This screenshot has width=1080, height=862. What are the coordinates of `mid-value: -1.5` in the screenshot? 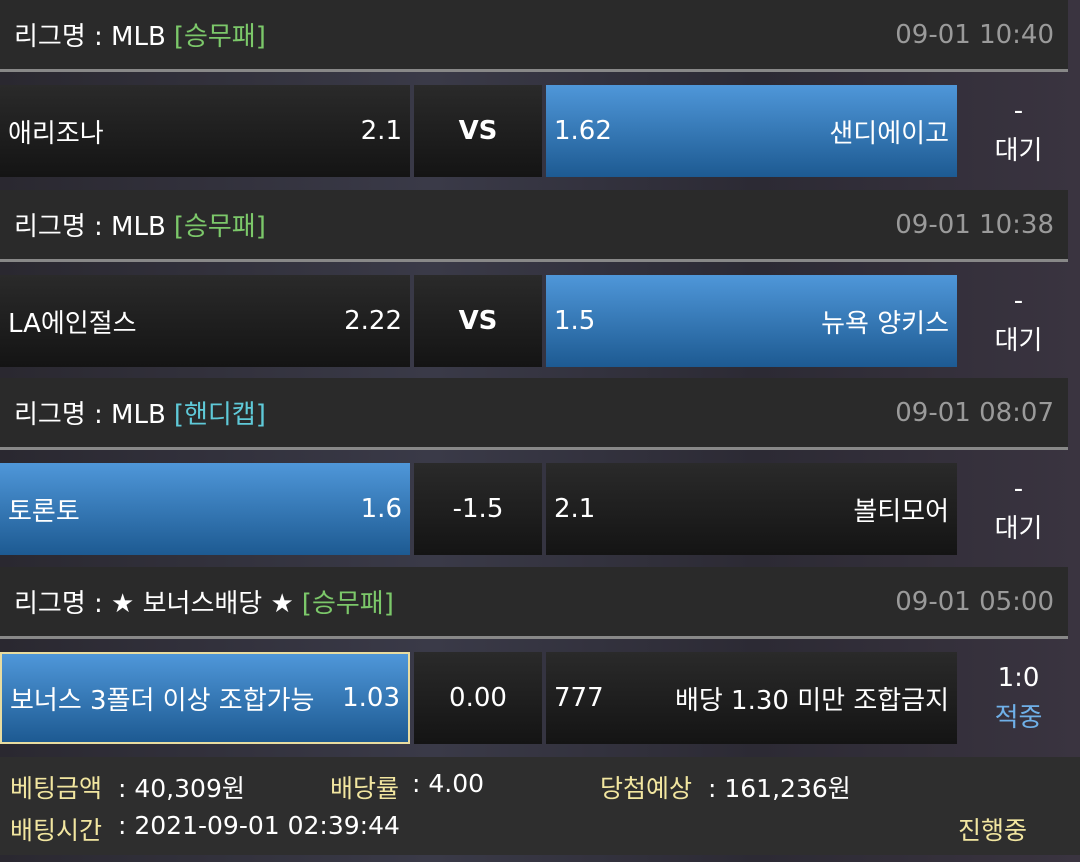 It's located at (478, 509).